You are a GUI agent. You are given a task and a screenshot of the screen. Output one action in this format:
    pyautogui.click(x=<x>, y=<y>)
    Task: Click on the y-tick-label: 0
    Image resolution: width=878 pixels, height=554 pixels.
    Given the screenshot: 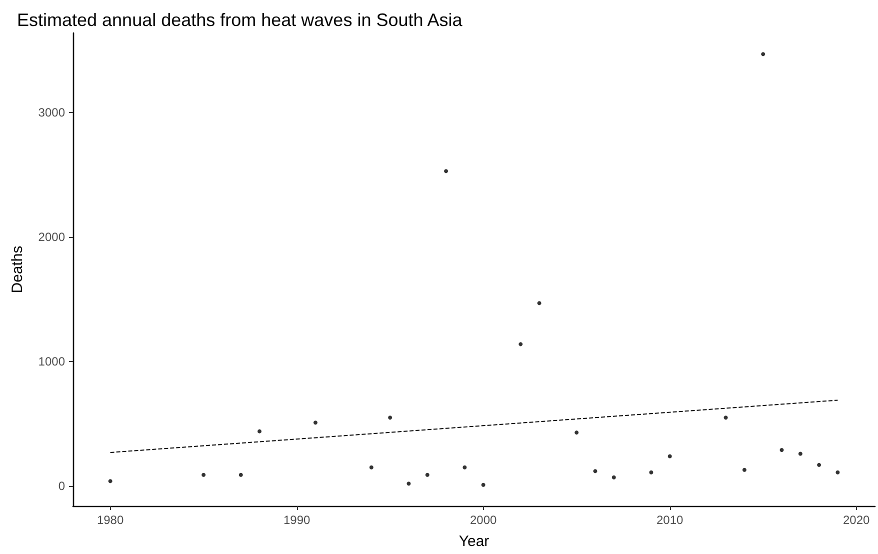 What is the action you would take?
    pyautogui.click(x=62, y=486)
    